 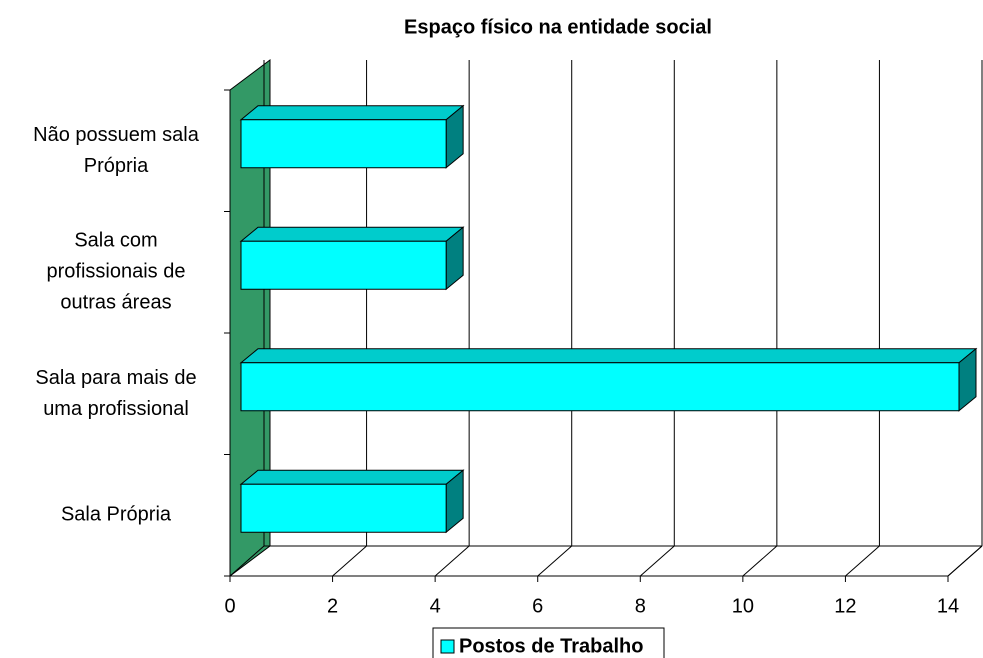 I want to click on x-tick-label: 2, so click(x=332, y=606).